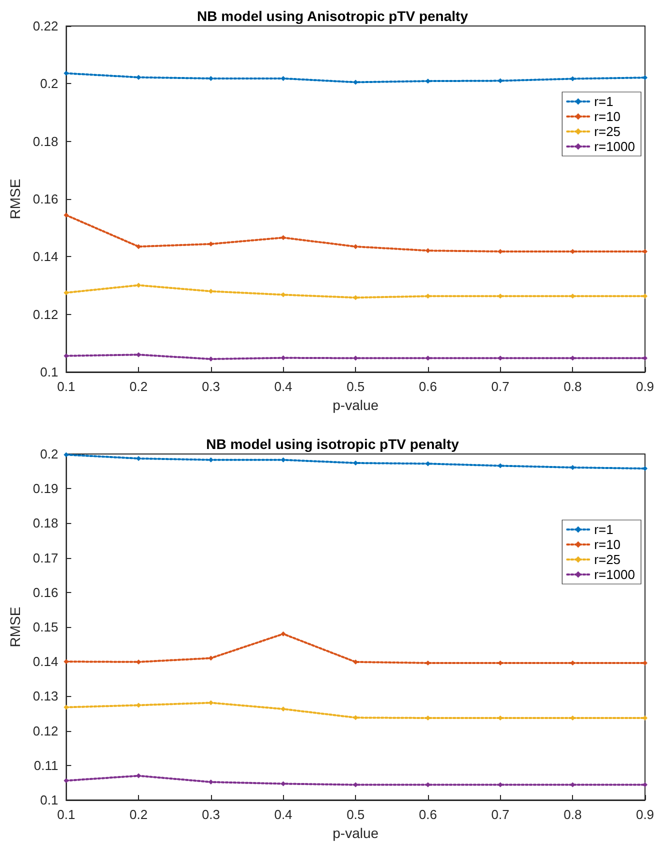 This screenshot has height=857, width=665. Describe the element at coordinates (45, 696) in the screenshot. I see `y-tick-label: 0.13` at that location.